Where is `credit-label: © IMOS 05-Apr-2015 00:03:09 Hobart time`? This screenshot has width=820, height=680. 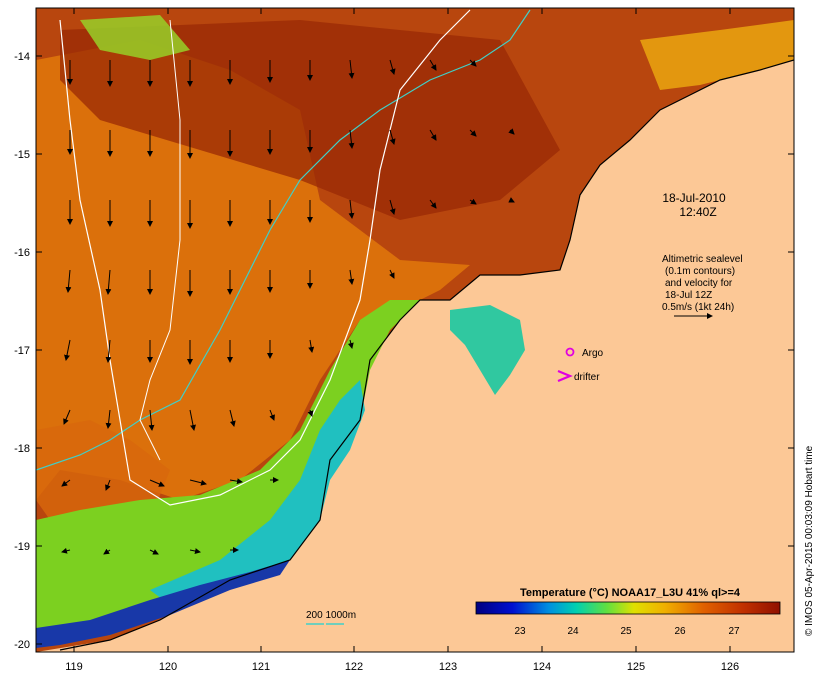
credit-label: © IMOS 05-Apr-2015 00:03:09 Hobart time is located at coordinates (809, 540).